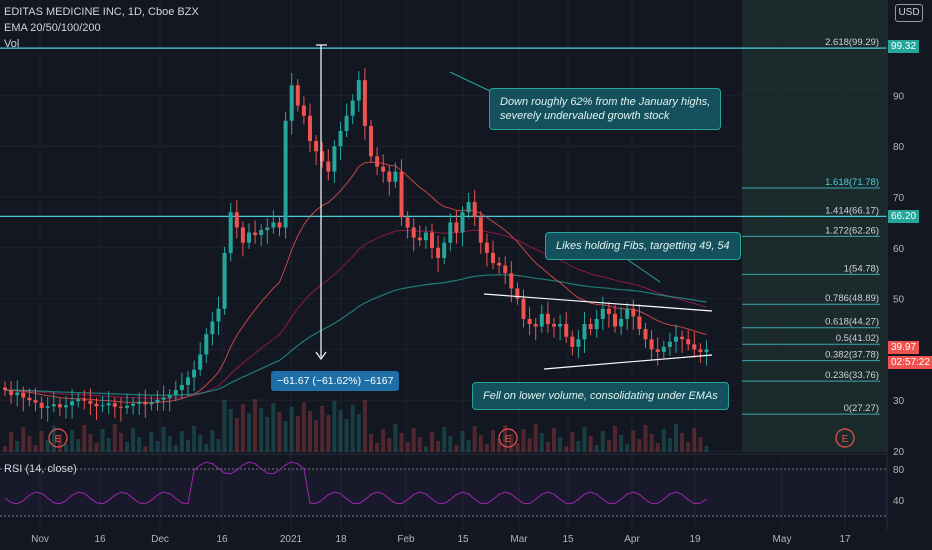 Image resolution: width=932 pixels, height=550 pixels. Describe the element at coordinates (341, 539) in the screenshot. I see `time-tick-label: 18` at that location.